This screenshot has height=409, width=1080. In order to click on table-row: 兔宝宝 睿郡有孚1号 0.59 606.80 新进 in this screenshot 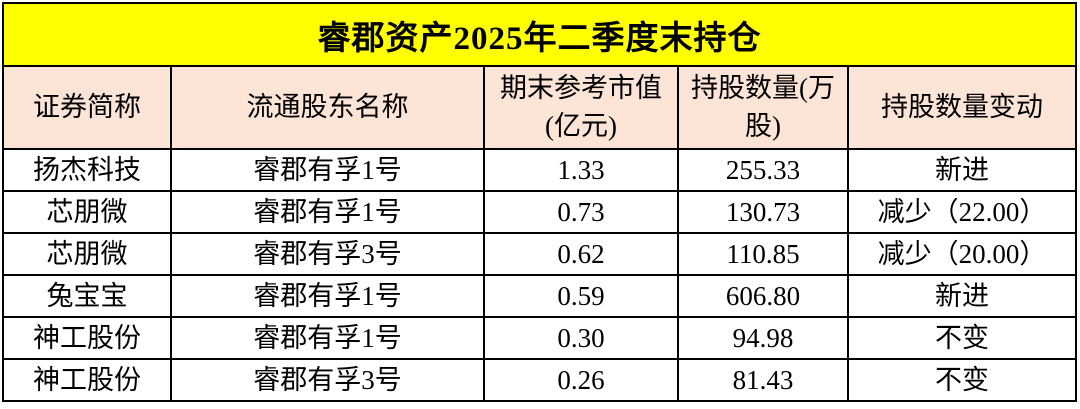, I will do `click(539, 296)`.